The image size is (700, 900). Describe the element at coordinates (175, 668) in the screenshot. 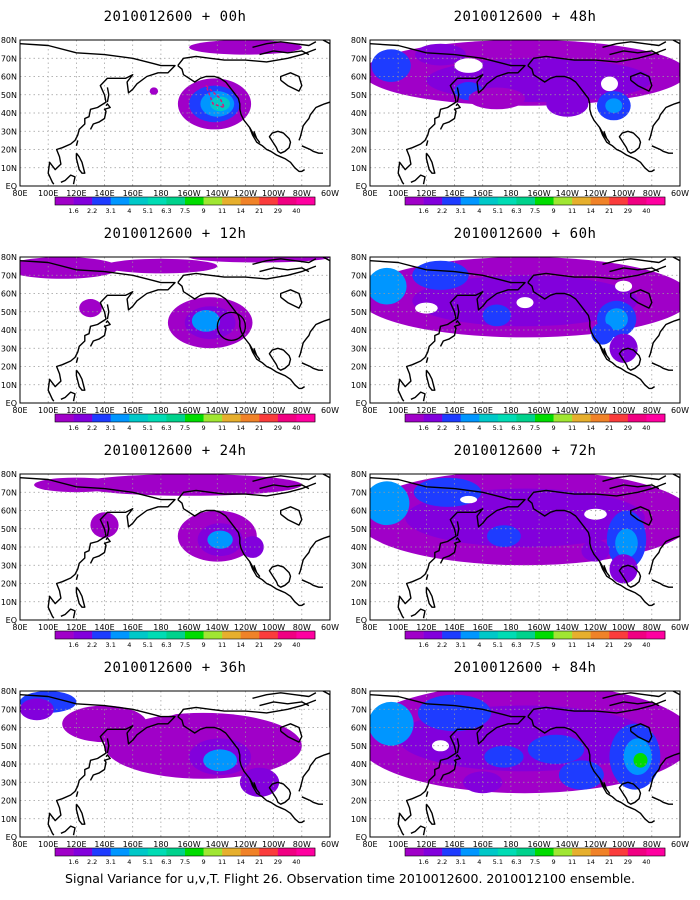

I see `panel-title: 2010012600 + 36h` at that location.